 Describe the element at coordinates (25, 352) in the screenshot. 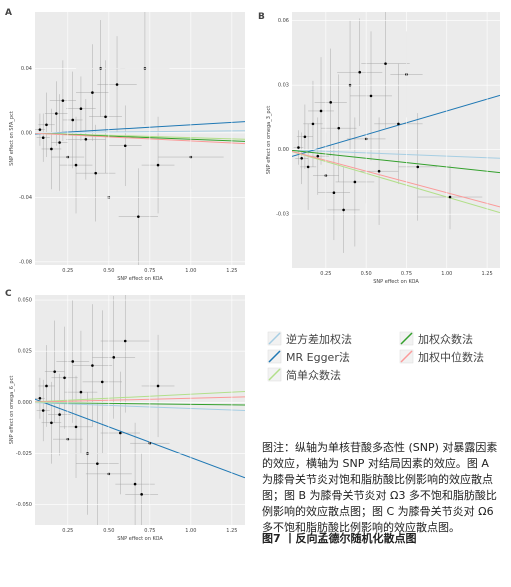

I see `y-tick-label: 0.025` at that location.